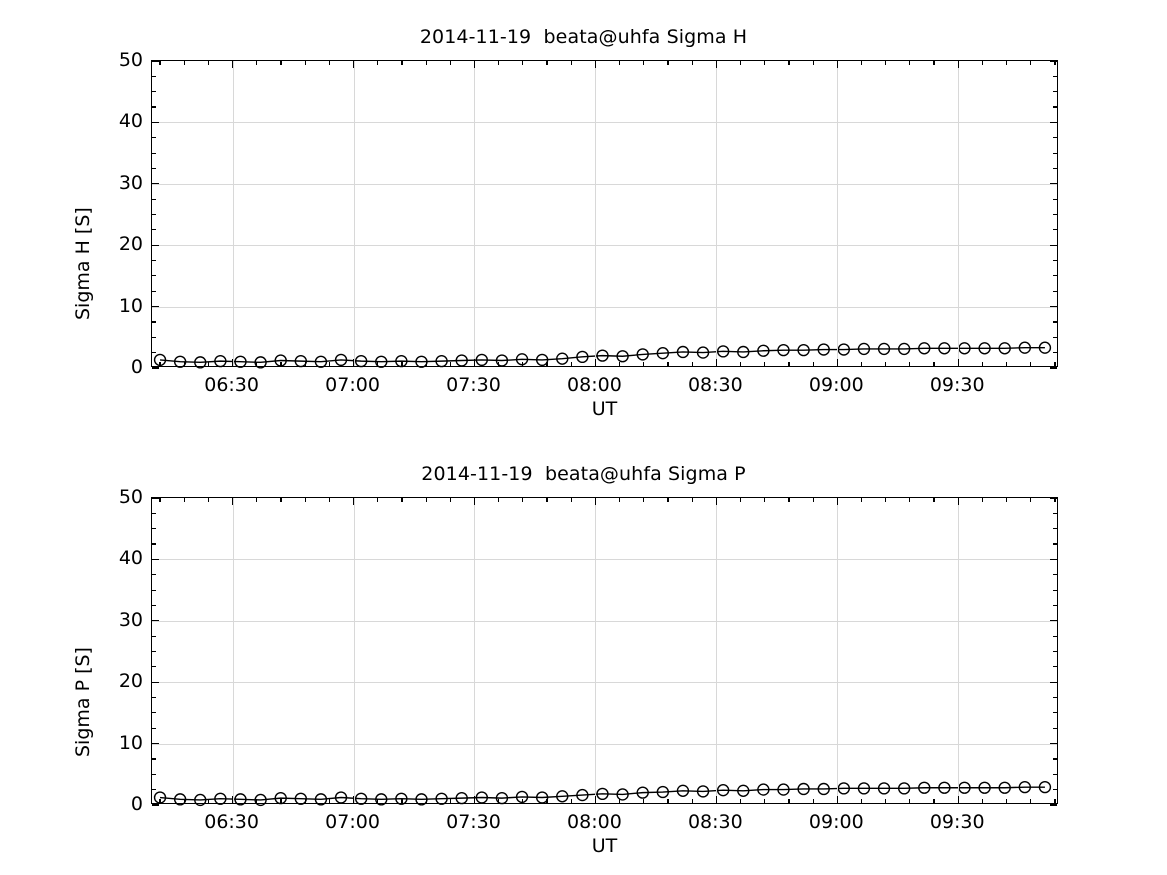 The width and height of the screenshot is (1167, 875). What do you see at coordinates (130, 182) in the screenshot?
I see `y-tick-label: 30` at bounding box center [130, 182].